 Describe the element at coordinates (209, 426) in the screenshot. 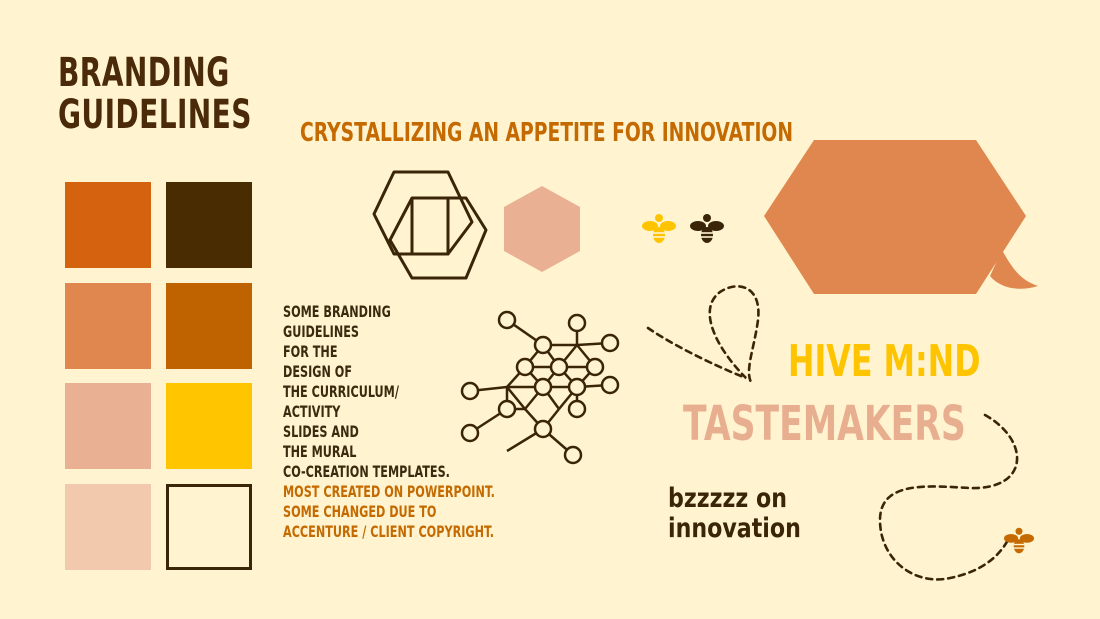

I see `swatch-golden-yellow` at that location.